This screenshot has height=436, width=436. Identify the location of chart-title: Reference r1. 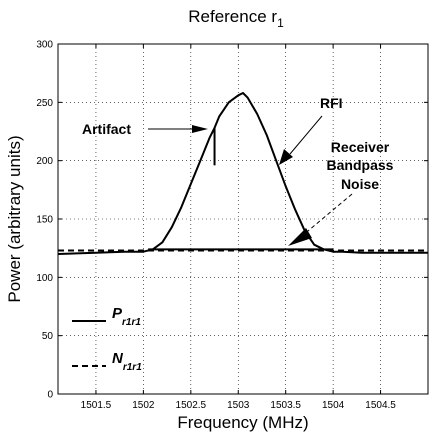
(236, 18).